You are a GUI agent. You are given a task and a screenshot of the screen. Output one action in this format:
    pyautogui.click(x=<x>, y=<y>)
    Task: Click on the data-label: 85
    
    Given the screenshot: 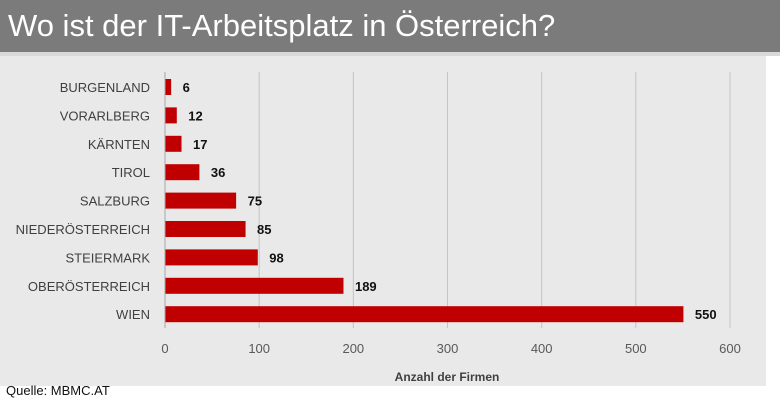 What is the action you would take?
    pyautogui.click(x=264, y=229)
    